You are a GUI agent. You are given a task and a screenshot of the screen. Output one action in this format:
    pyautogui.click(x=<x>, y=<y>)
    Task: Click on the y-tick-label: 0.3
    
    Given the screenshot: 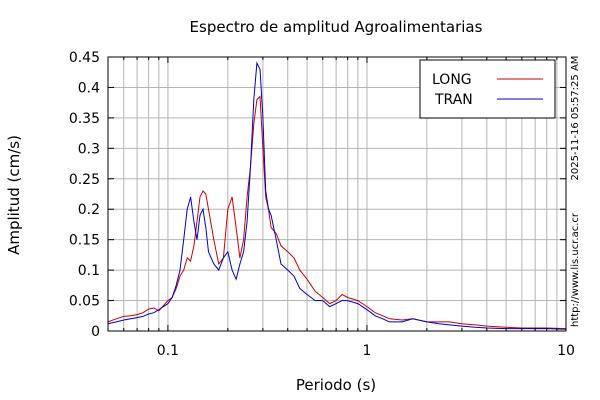 What is the action you would take?
    pyautogui.click(x=89, y=149)
    